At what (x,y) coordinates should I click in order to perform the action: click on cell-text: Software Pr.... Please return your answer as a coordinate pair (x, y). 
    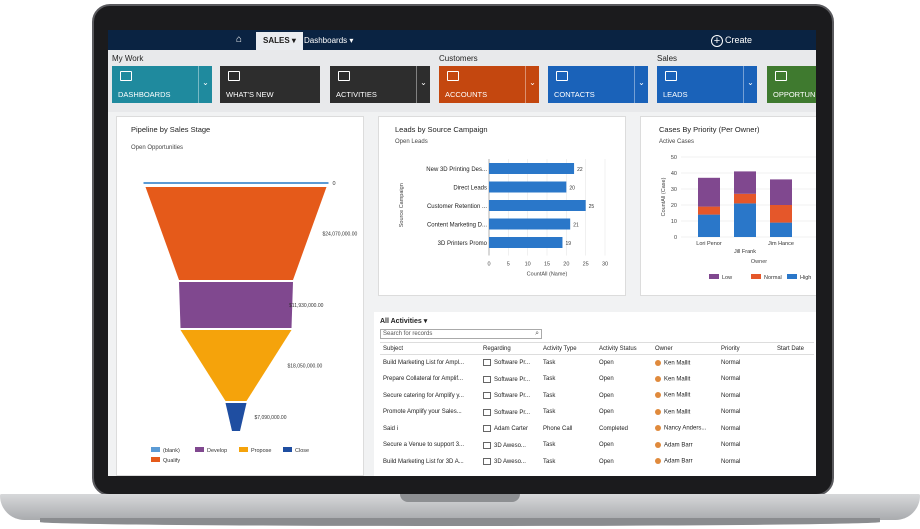
    Looking at the image, I should click on (512, 396).